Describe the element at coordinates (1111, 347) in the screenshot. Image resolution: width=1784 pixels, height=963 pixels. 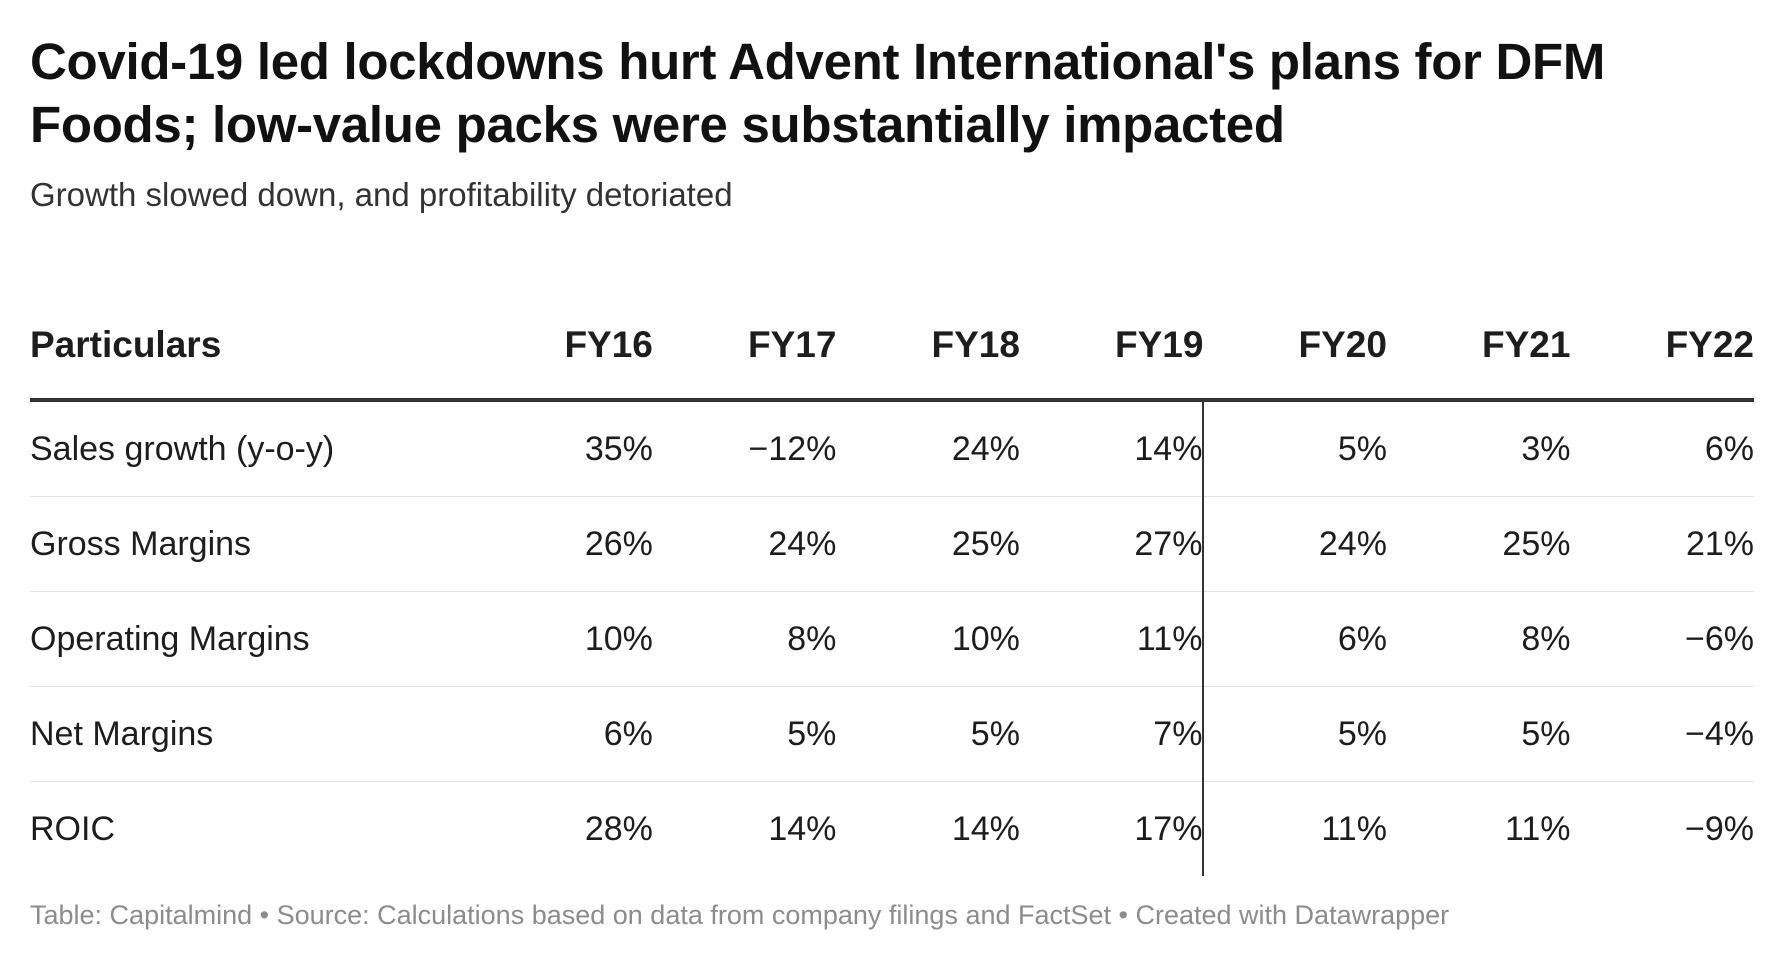
I see `column-header-fy19: FY19` at that location.